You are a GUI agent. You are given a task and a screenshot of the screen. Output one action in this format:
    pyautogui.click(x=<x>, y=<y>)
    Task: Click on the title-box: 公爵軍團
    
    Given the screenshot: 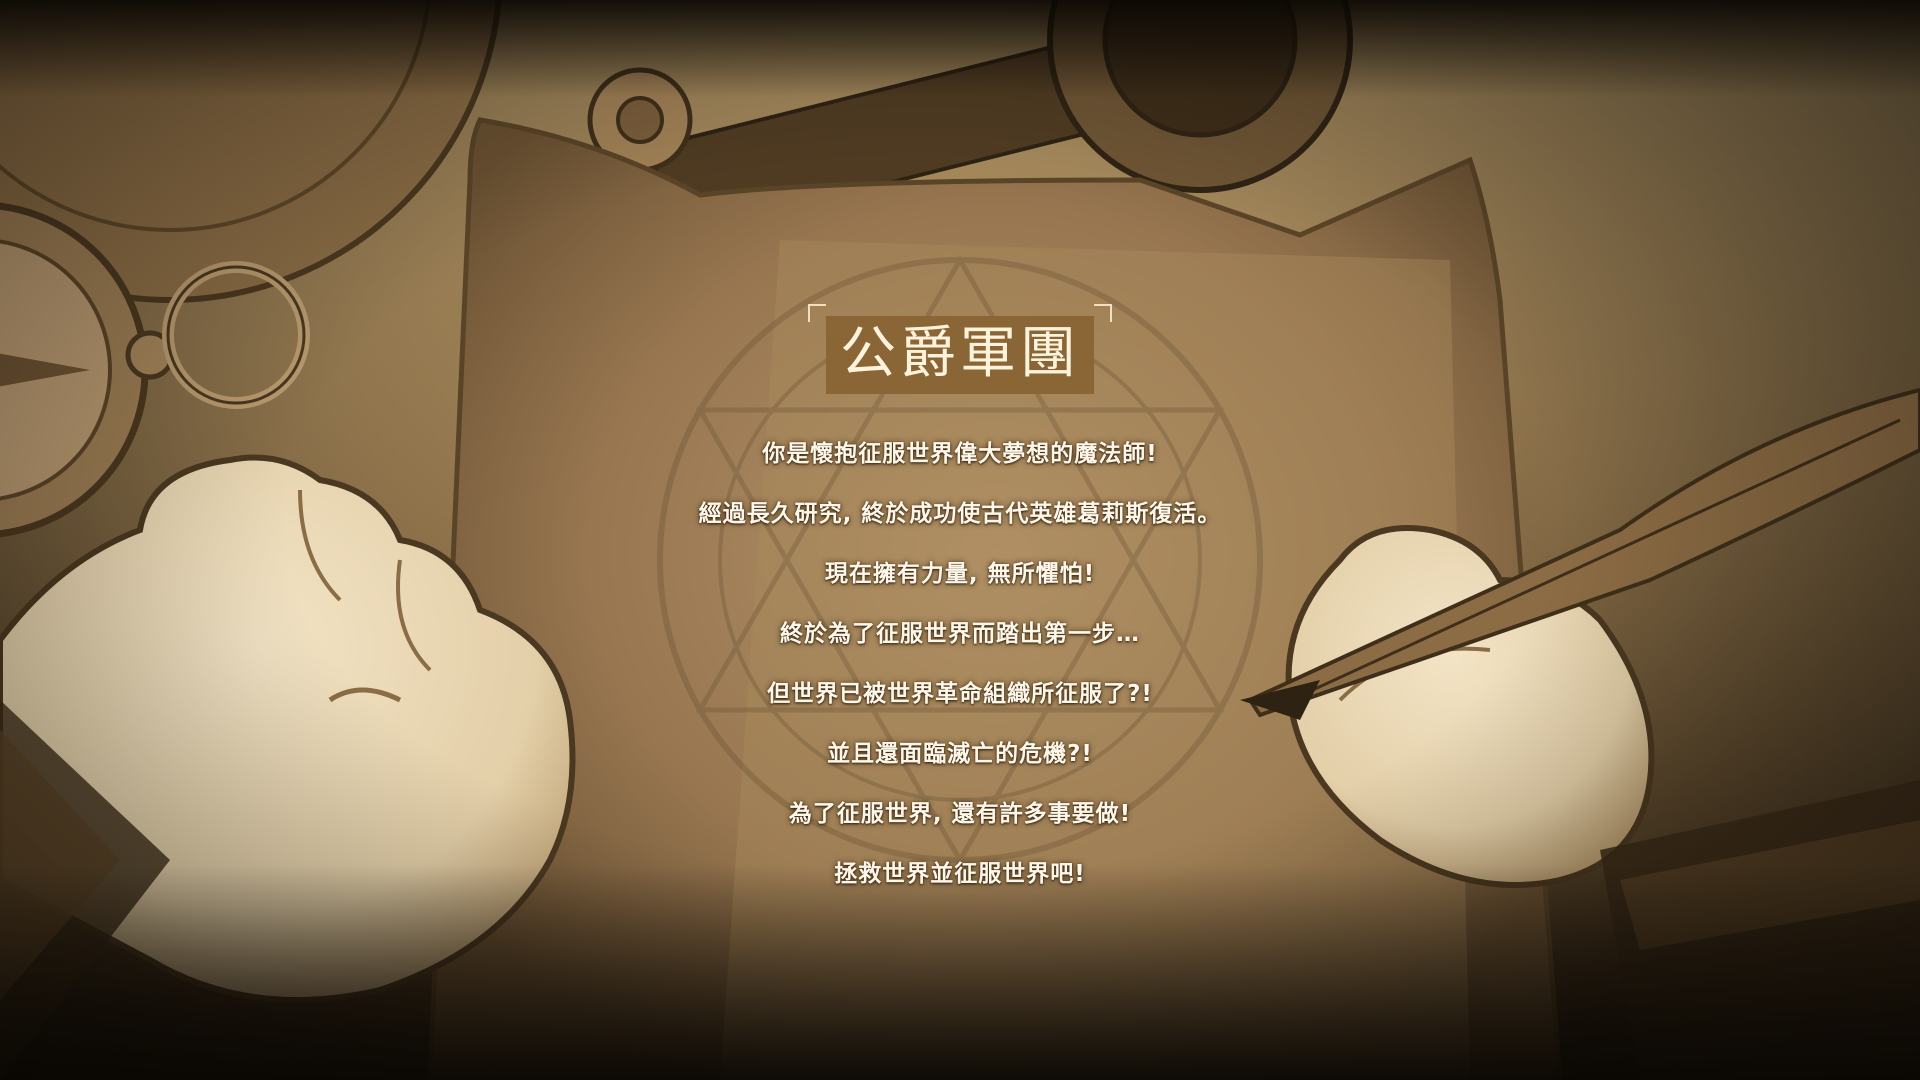 What is the action you would take?
    pyautogui.click(x=960, y=355)
    